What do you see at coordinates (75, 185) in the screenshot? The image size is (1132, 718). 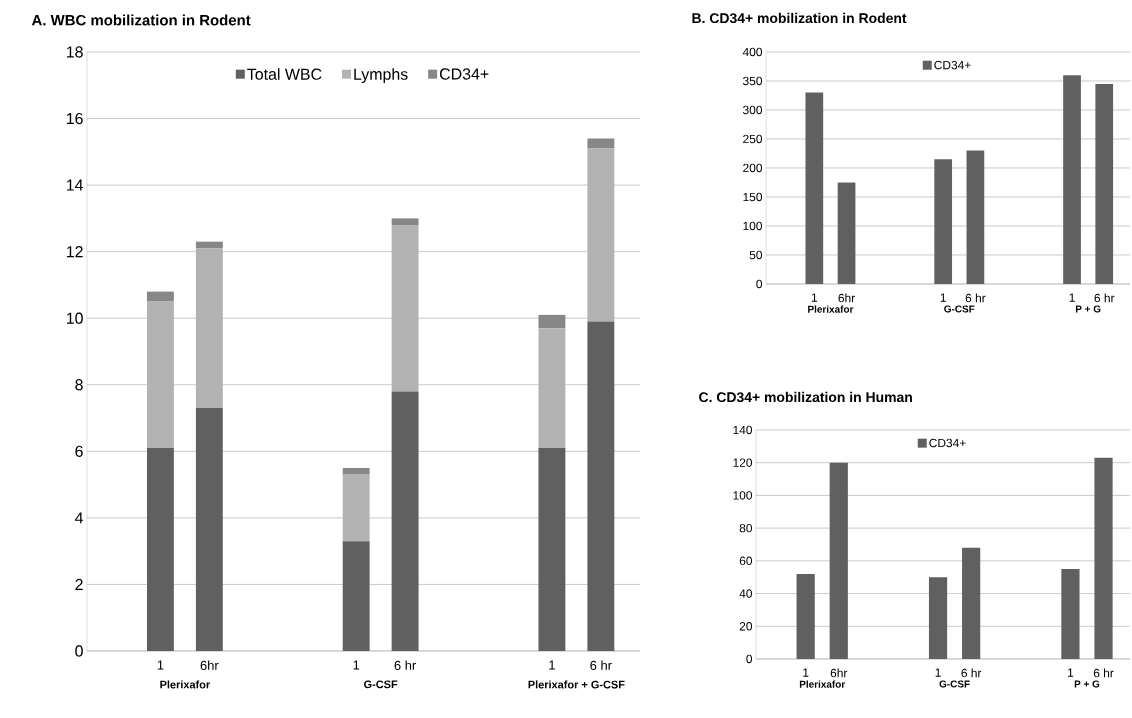 I see `y-tick-label: 14` at bounding box center [75, 185].